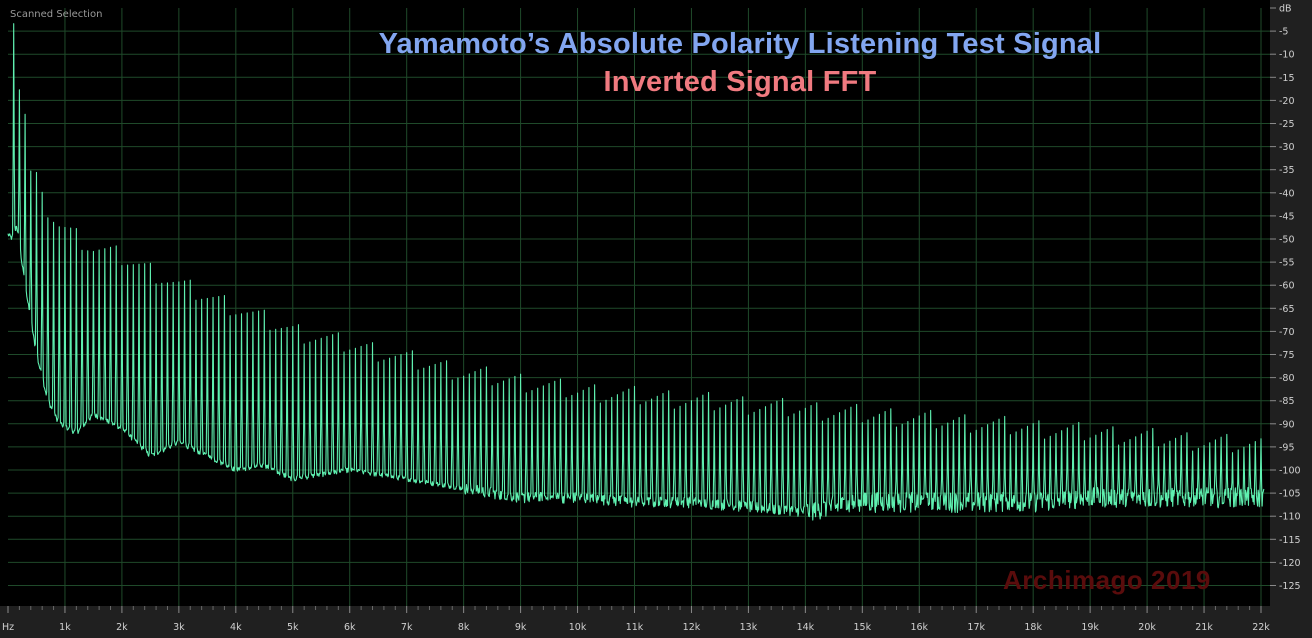 The height and width of the screenshot is (638, 1312). I want to click on freq-tick-label: 5k, so click(293, 627).